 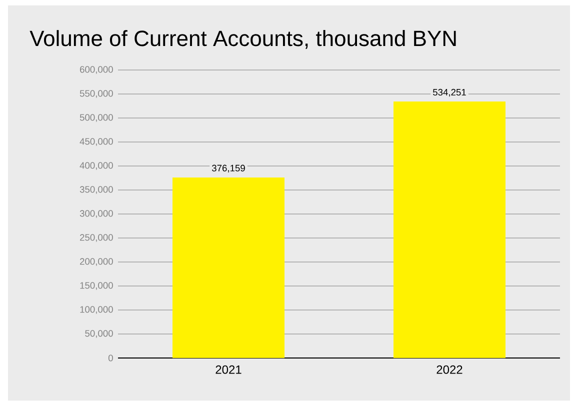 What do you see at coordinates (96, 70) in the screenshot?
I see `y-tick-label: 600,000` at bounding box center [96, 70].